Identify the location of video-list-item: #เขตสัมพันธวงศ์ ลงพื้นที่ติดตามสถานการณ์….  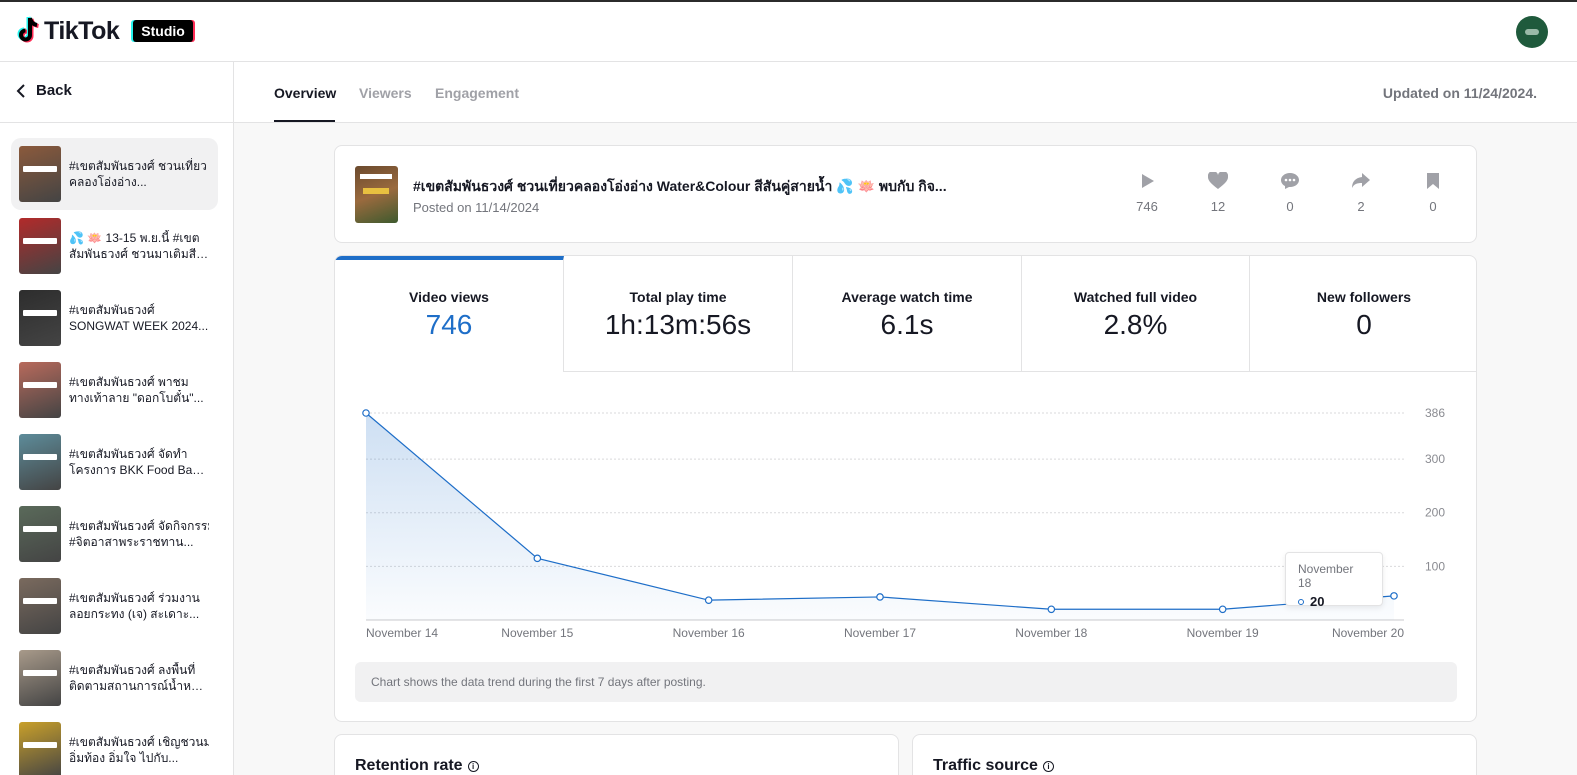
(114, 678).